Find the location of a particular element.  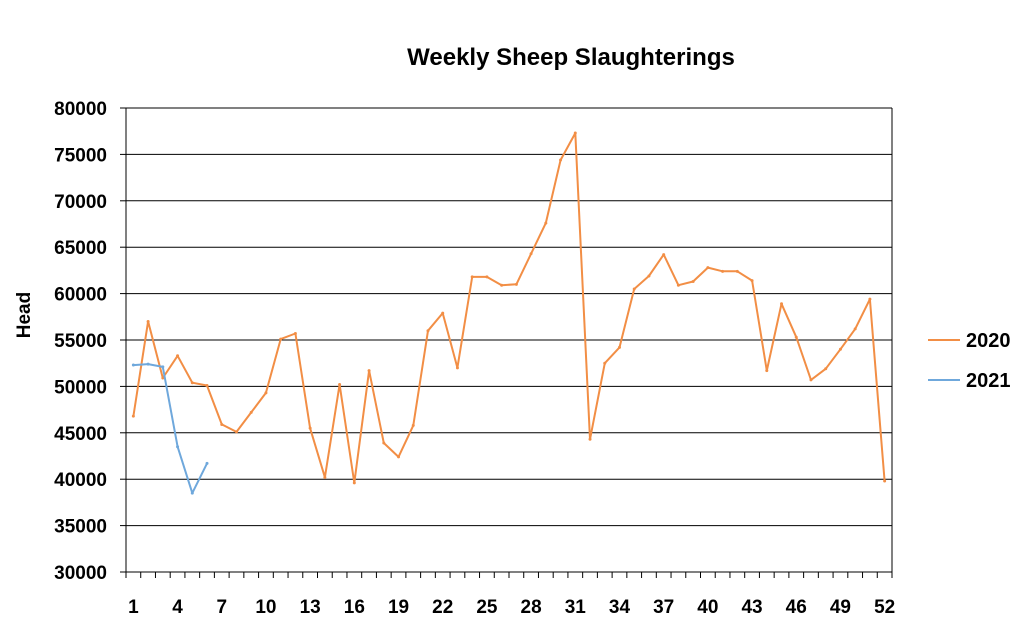

y-tick-label: 75000 is located at coordinates (80, 155).